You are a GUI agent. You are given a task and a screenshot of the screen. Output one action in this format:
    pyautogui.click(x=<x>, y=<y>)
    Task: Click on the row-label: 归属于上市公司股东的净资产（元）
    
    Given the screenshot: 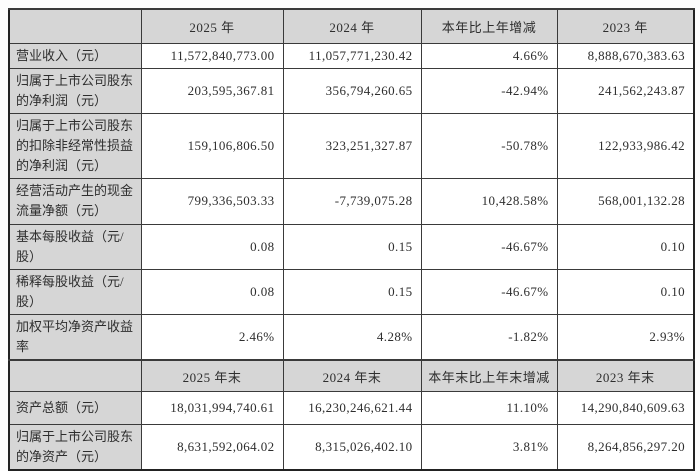 What is the action you would take?
    pyautogui.click(x=75, y=447)
    